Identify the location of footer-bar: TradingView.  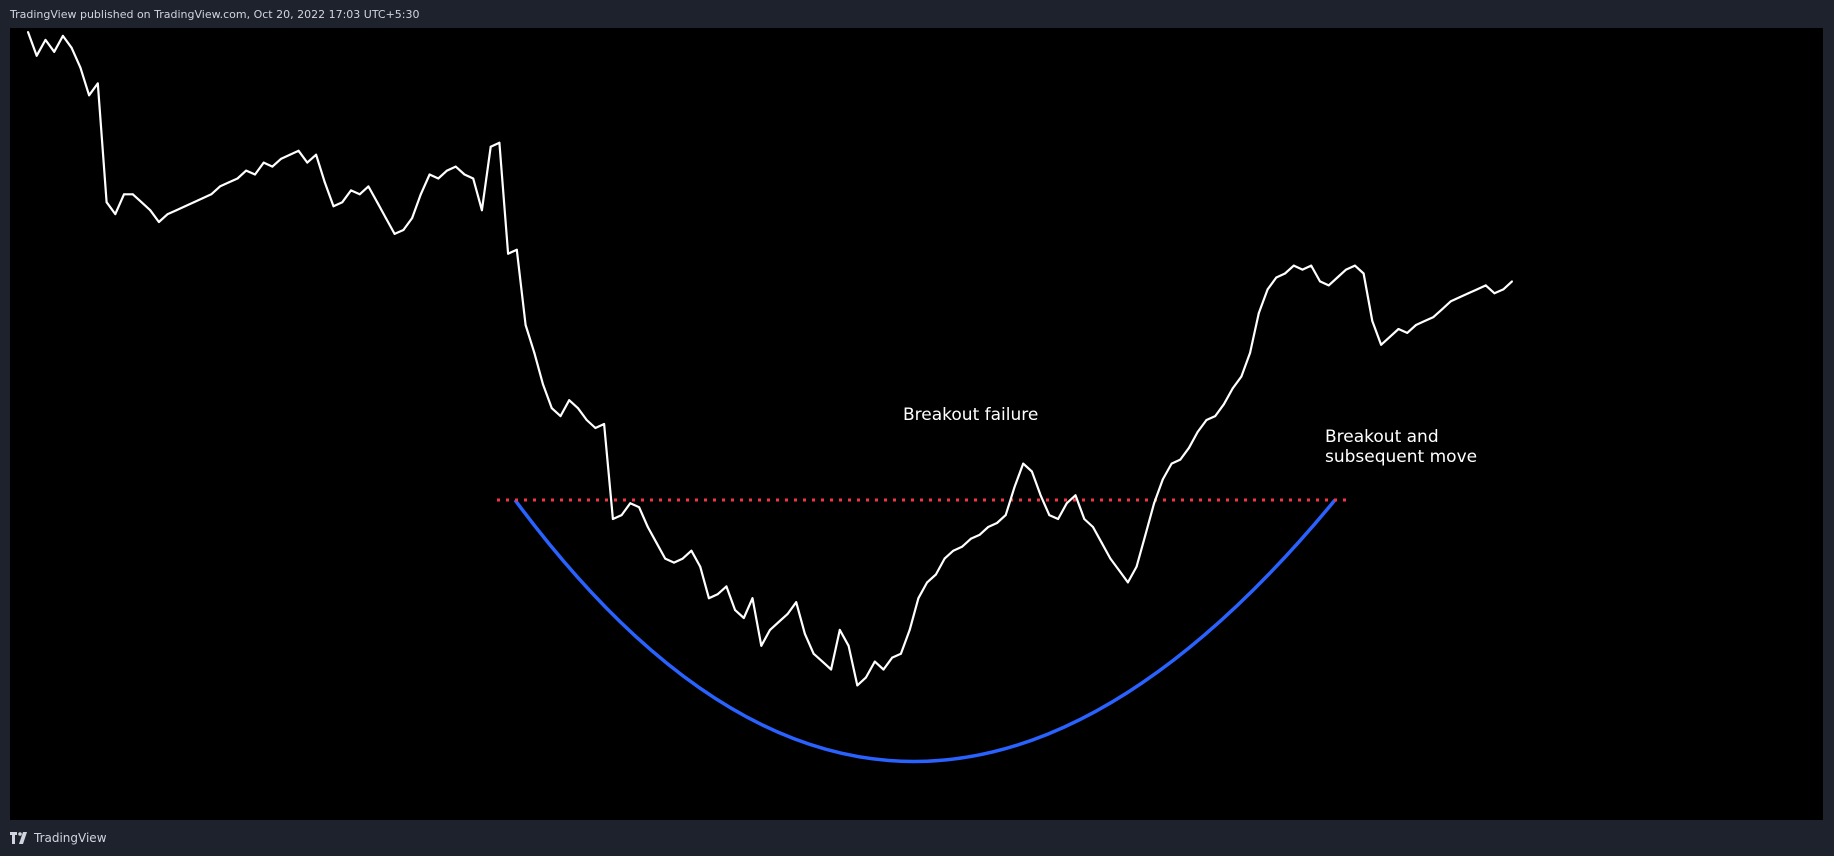
(917, 838).